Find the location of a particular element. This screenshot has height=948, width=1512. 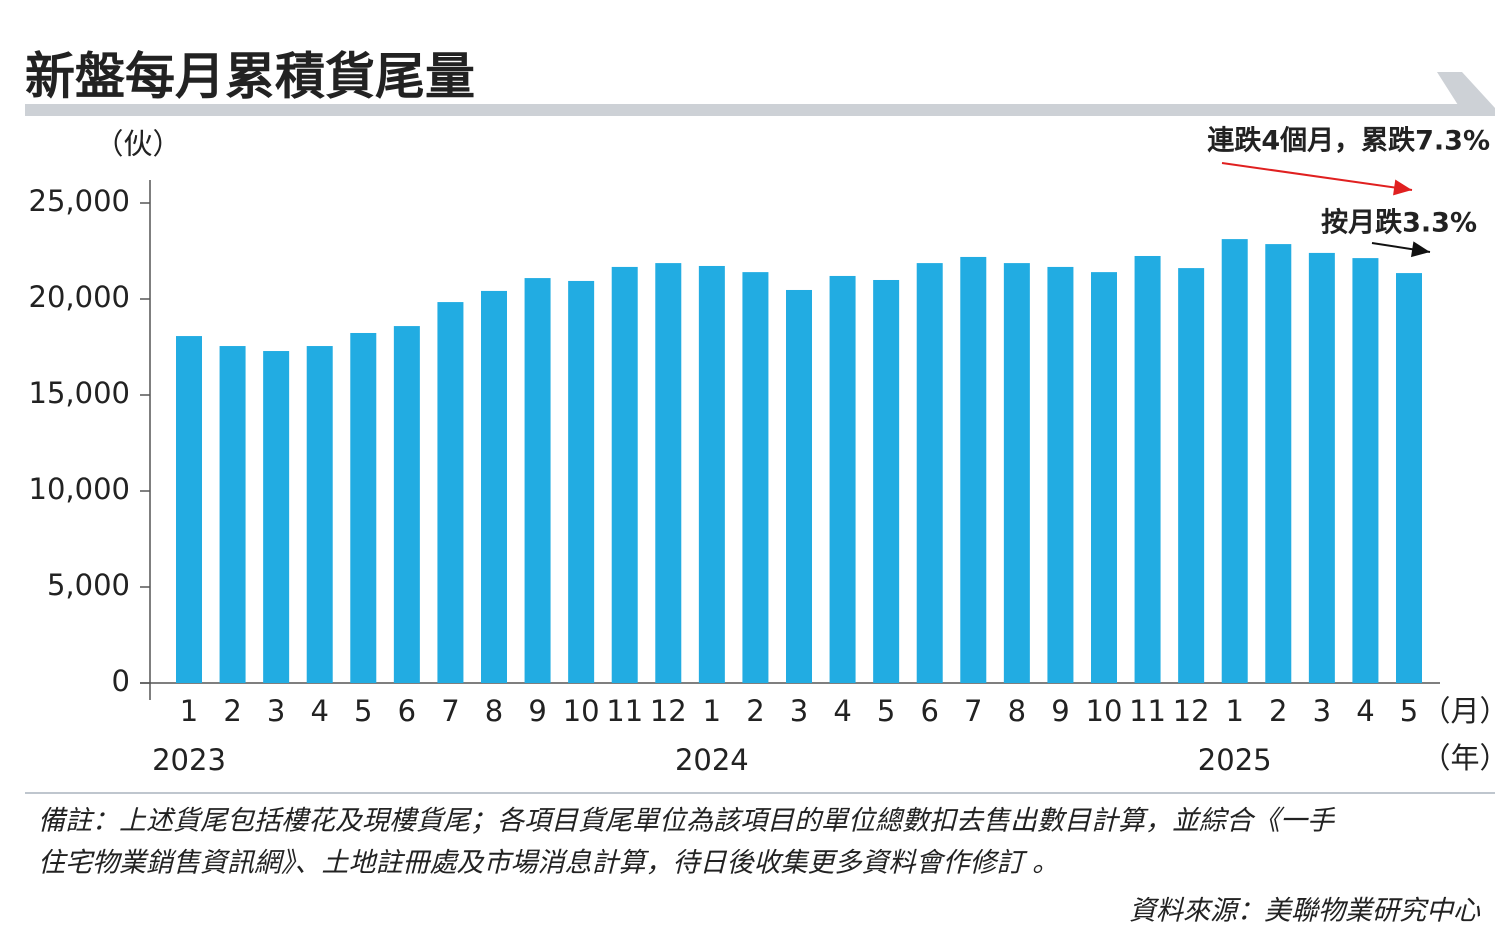

y-unit: （伙） is located at coordinates (137, 144).